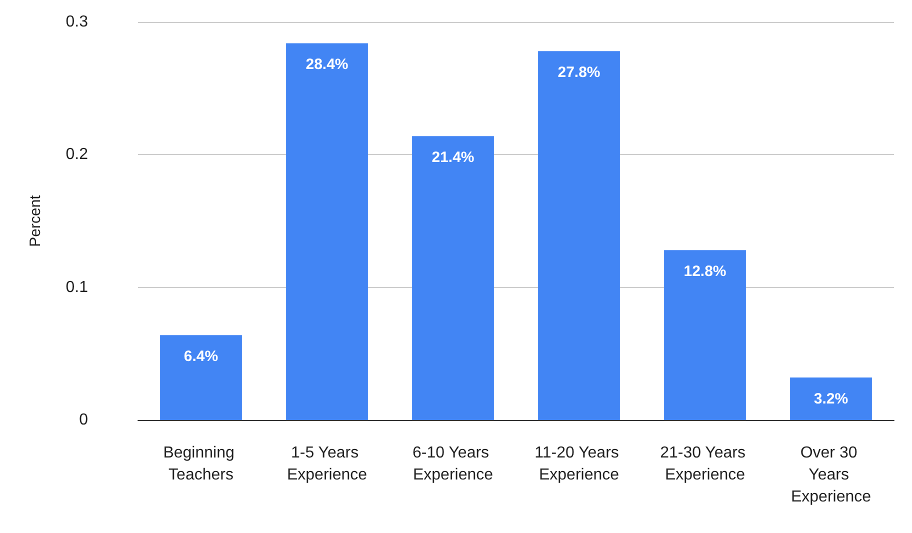 The height and width of the screenshot is (533, 912). I want to click on x-tick-label: Over 30 Years Experience, so click(831, 475).